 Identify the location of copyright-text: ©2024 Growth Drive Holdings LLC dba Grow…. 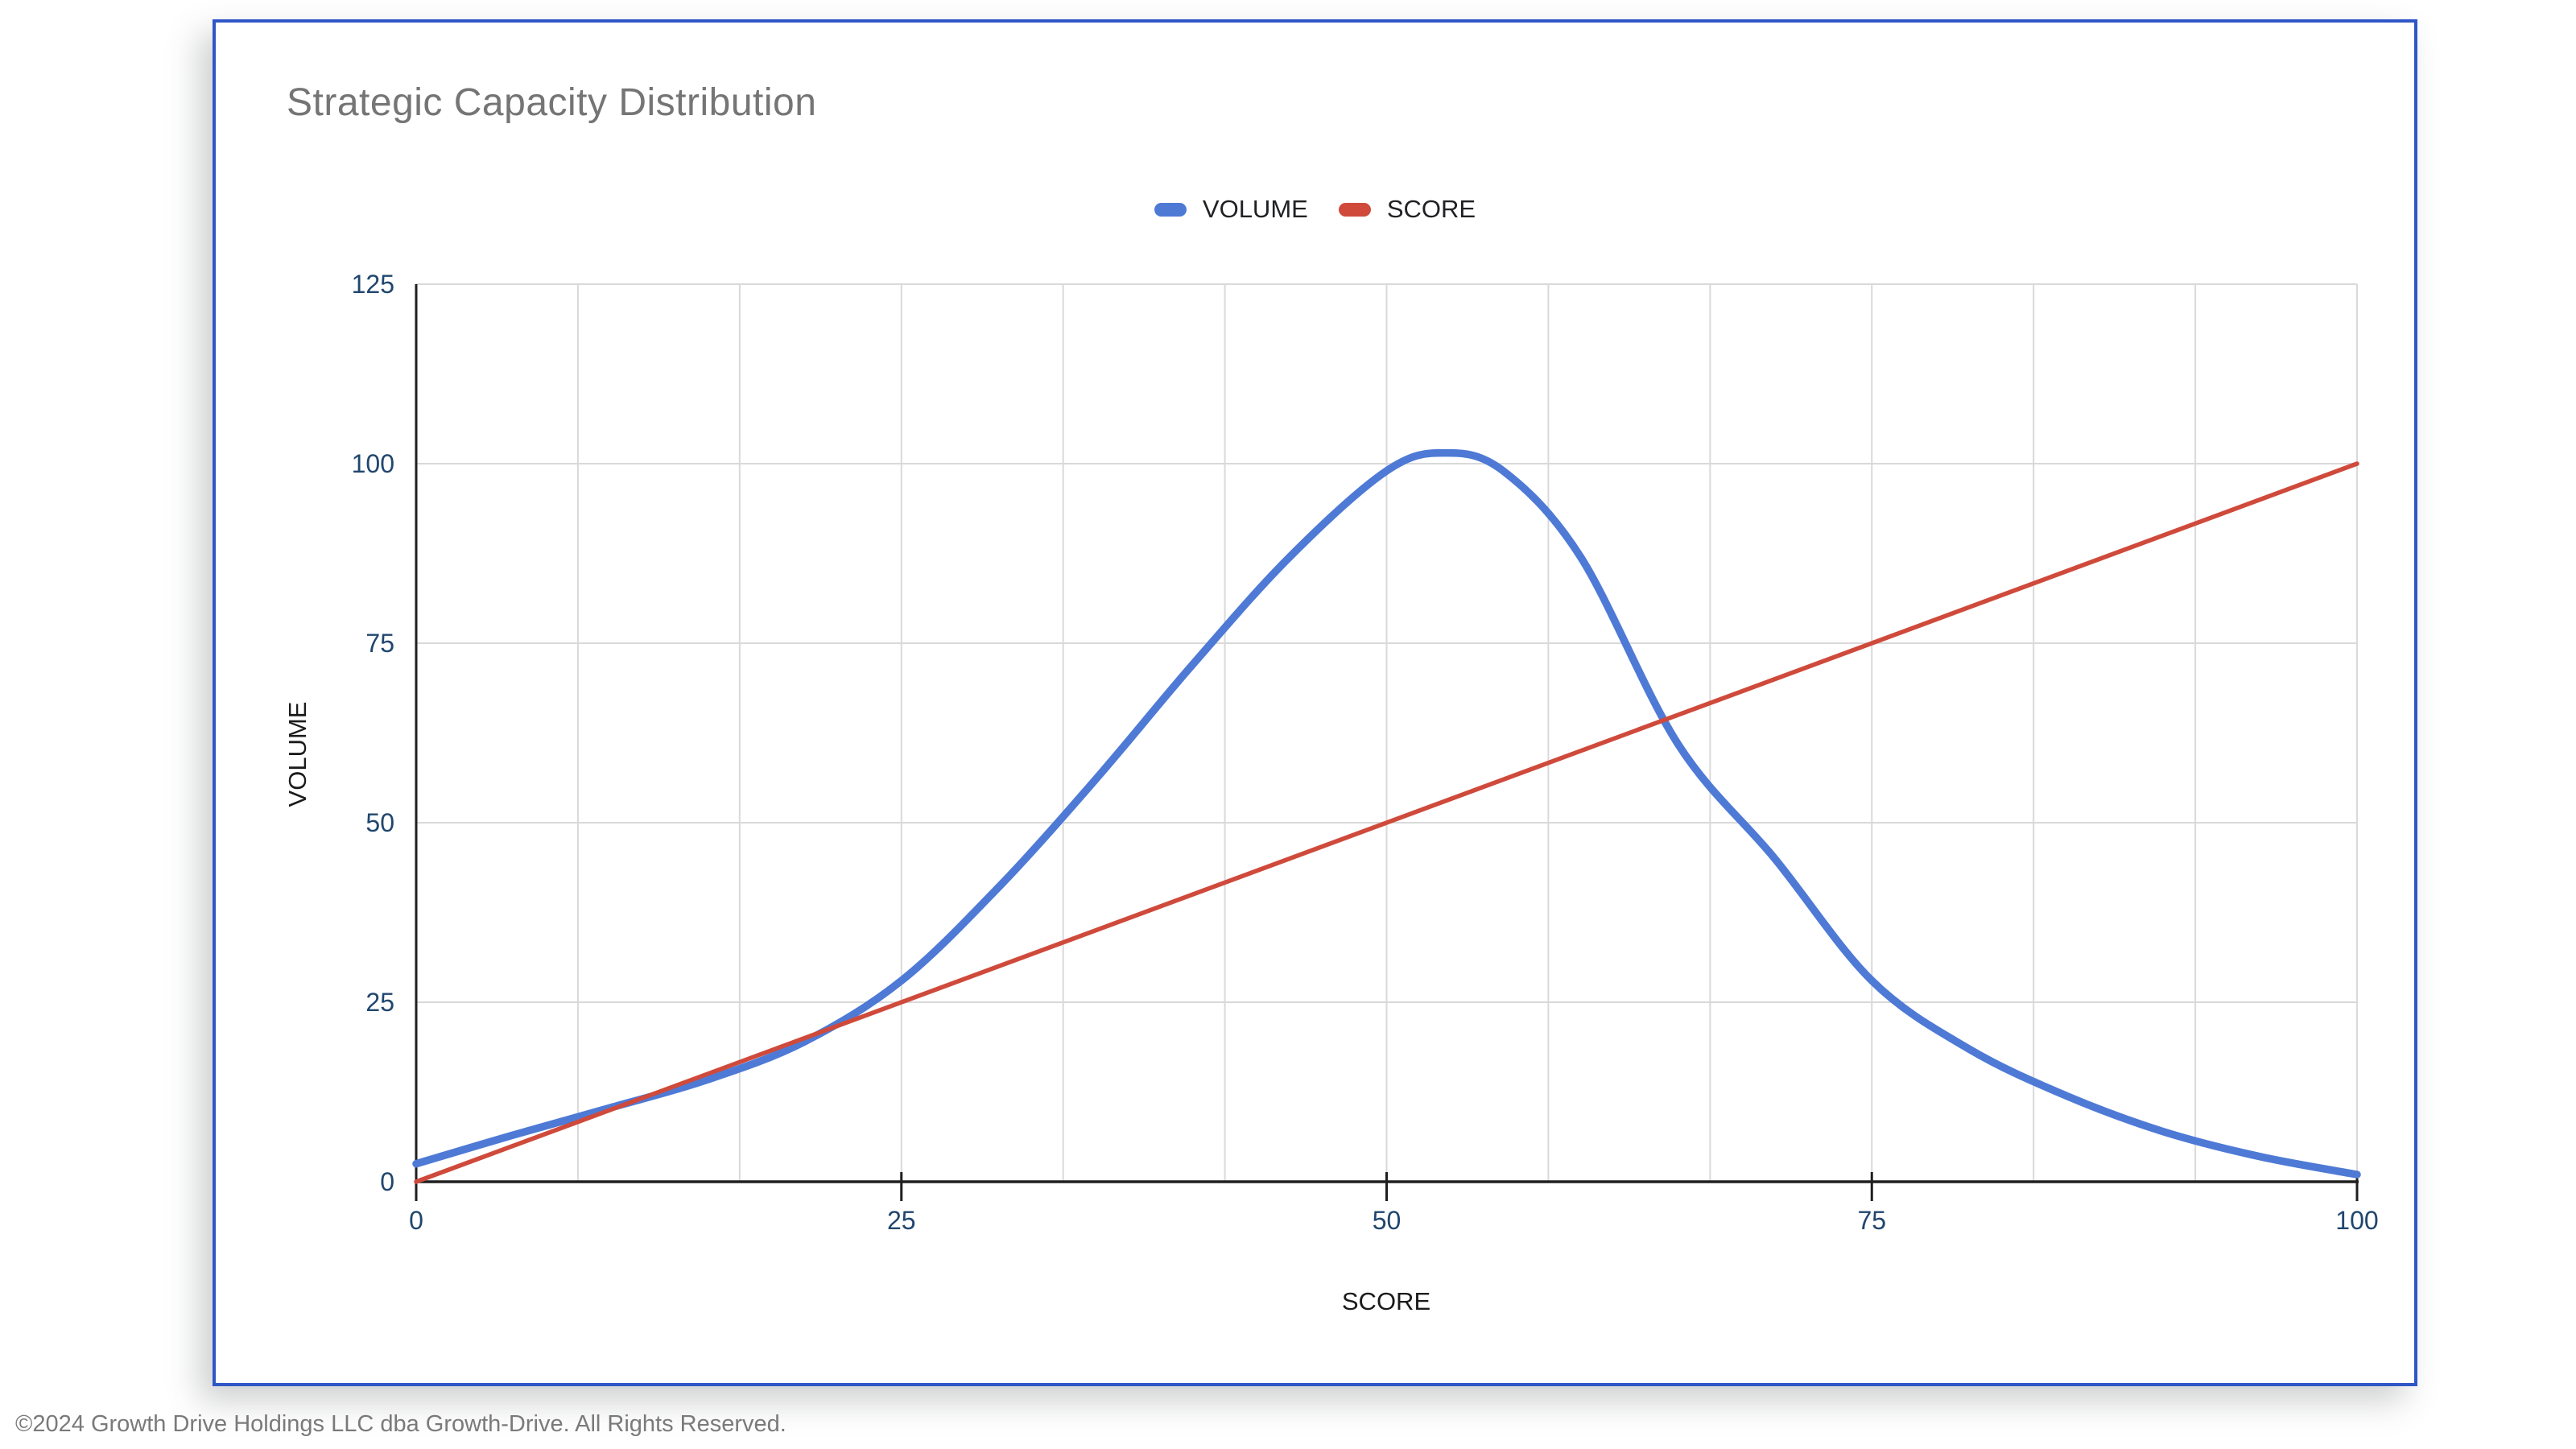
(400, 1424).